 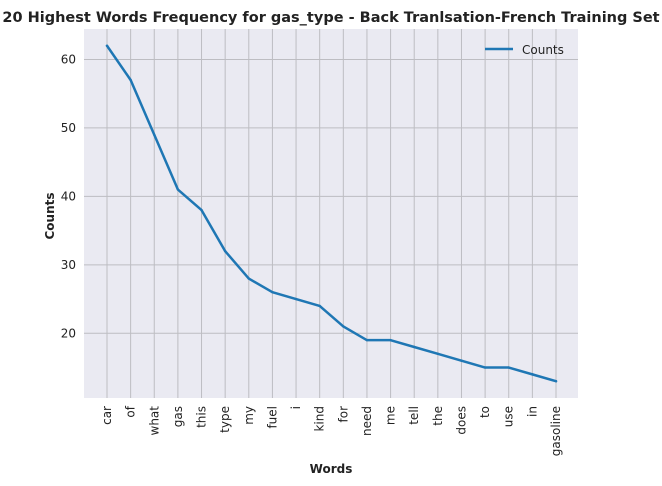 I want to click on x-tick-label: car, so click(x=107, y=415).